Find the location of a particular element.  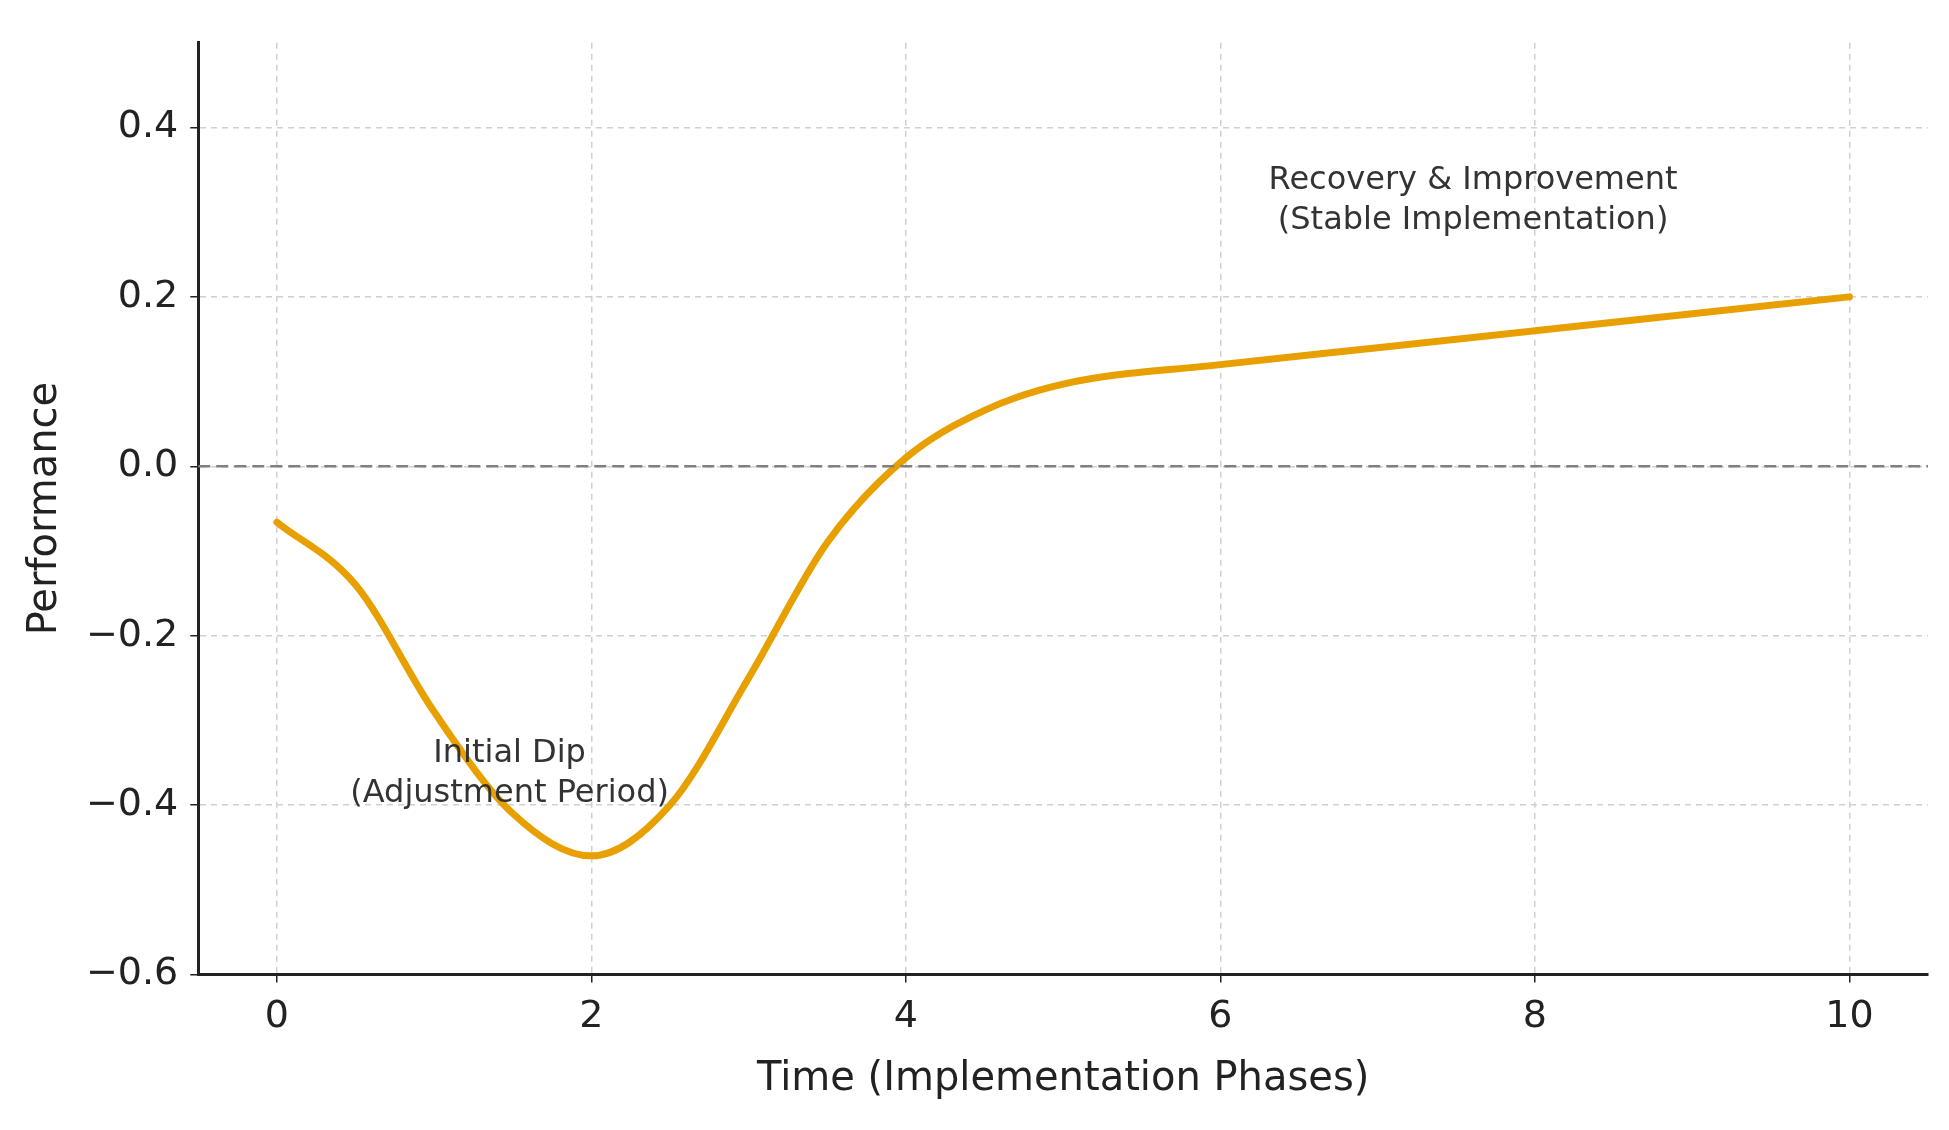

y-tick-label: 0.4 is located at coordinates (148, 124).